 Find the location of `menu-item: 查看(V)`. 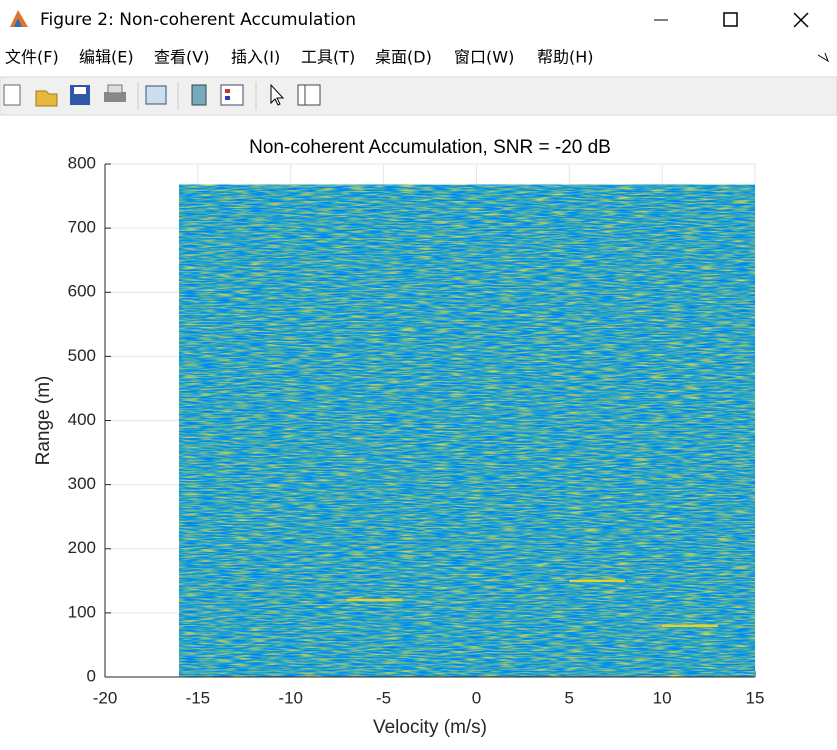

menu-item: 查看(V) is located at coordinates (181, 57).